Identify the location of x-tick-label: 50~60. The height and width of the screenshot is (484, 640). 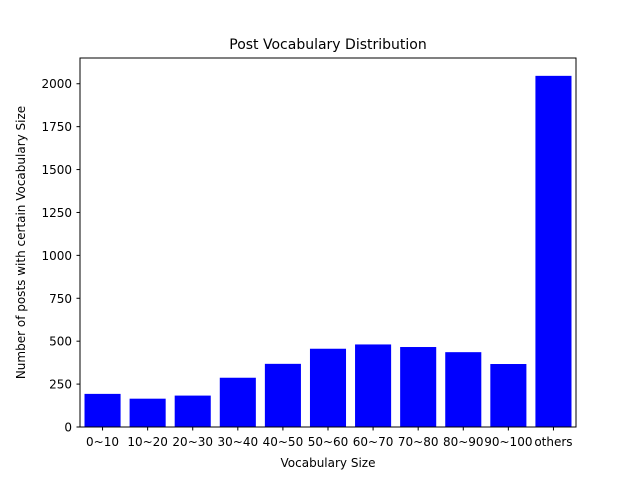
(328, 442).